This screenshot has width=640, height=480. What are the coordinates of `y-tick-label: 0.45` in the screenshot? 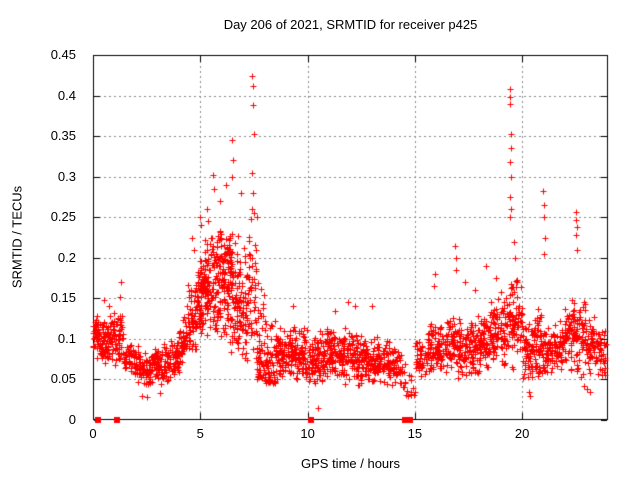 It's located at (63, 54).